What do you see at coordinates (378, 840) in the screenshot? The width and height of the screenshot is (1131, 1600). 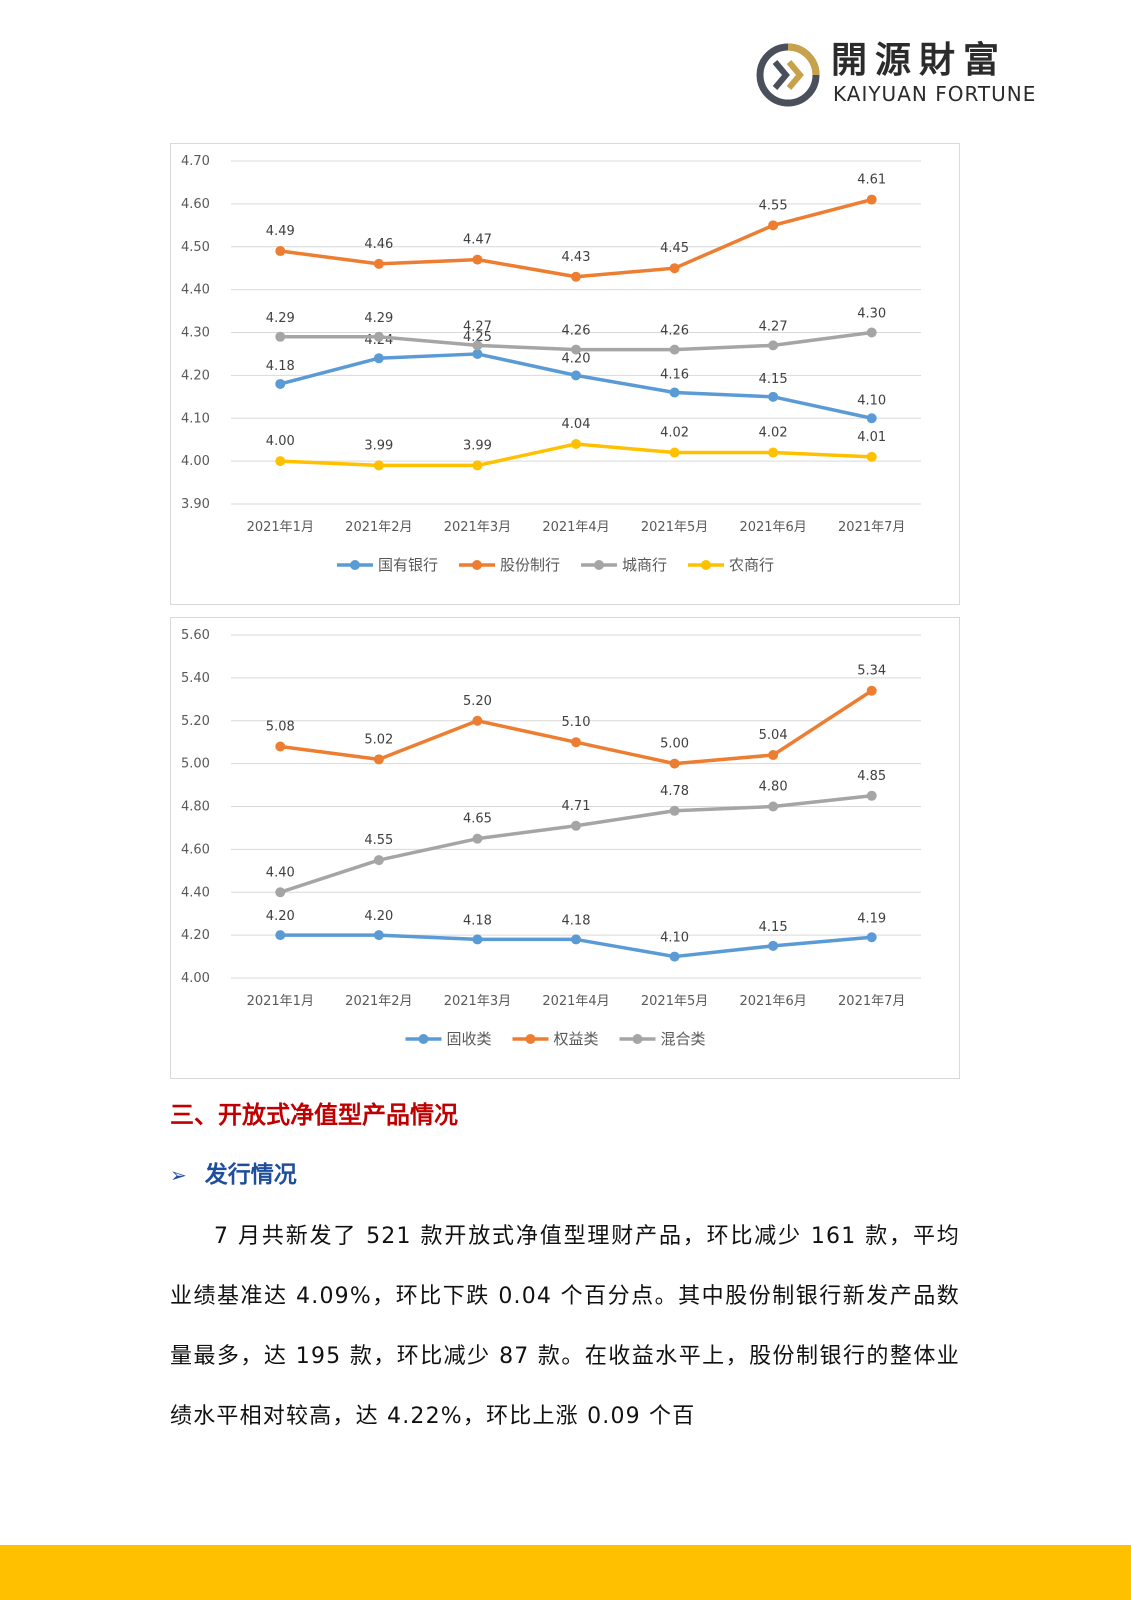 I see `data-label: 4.55` at bounding box center [378, 840].